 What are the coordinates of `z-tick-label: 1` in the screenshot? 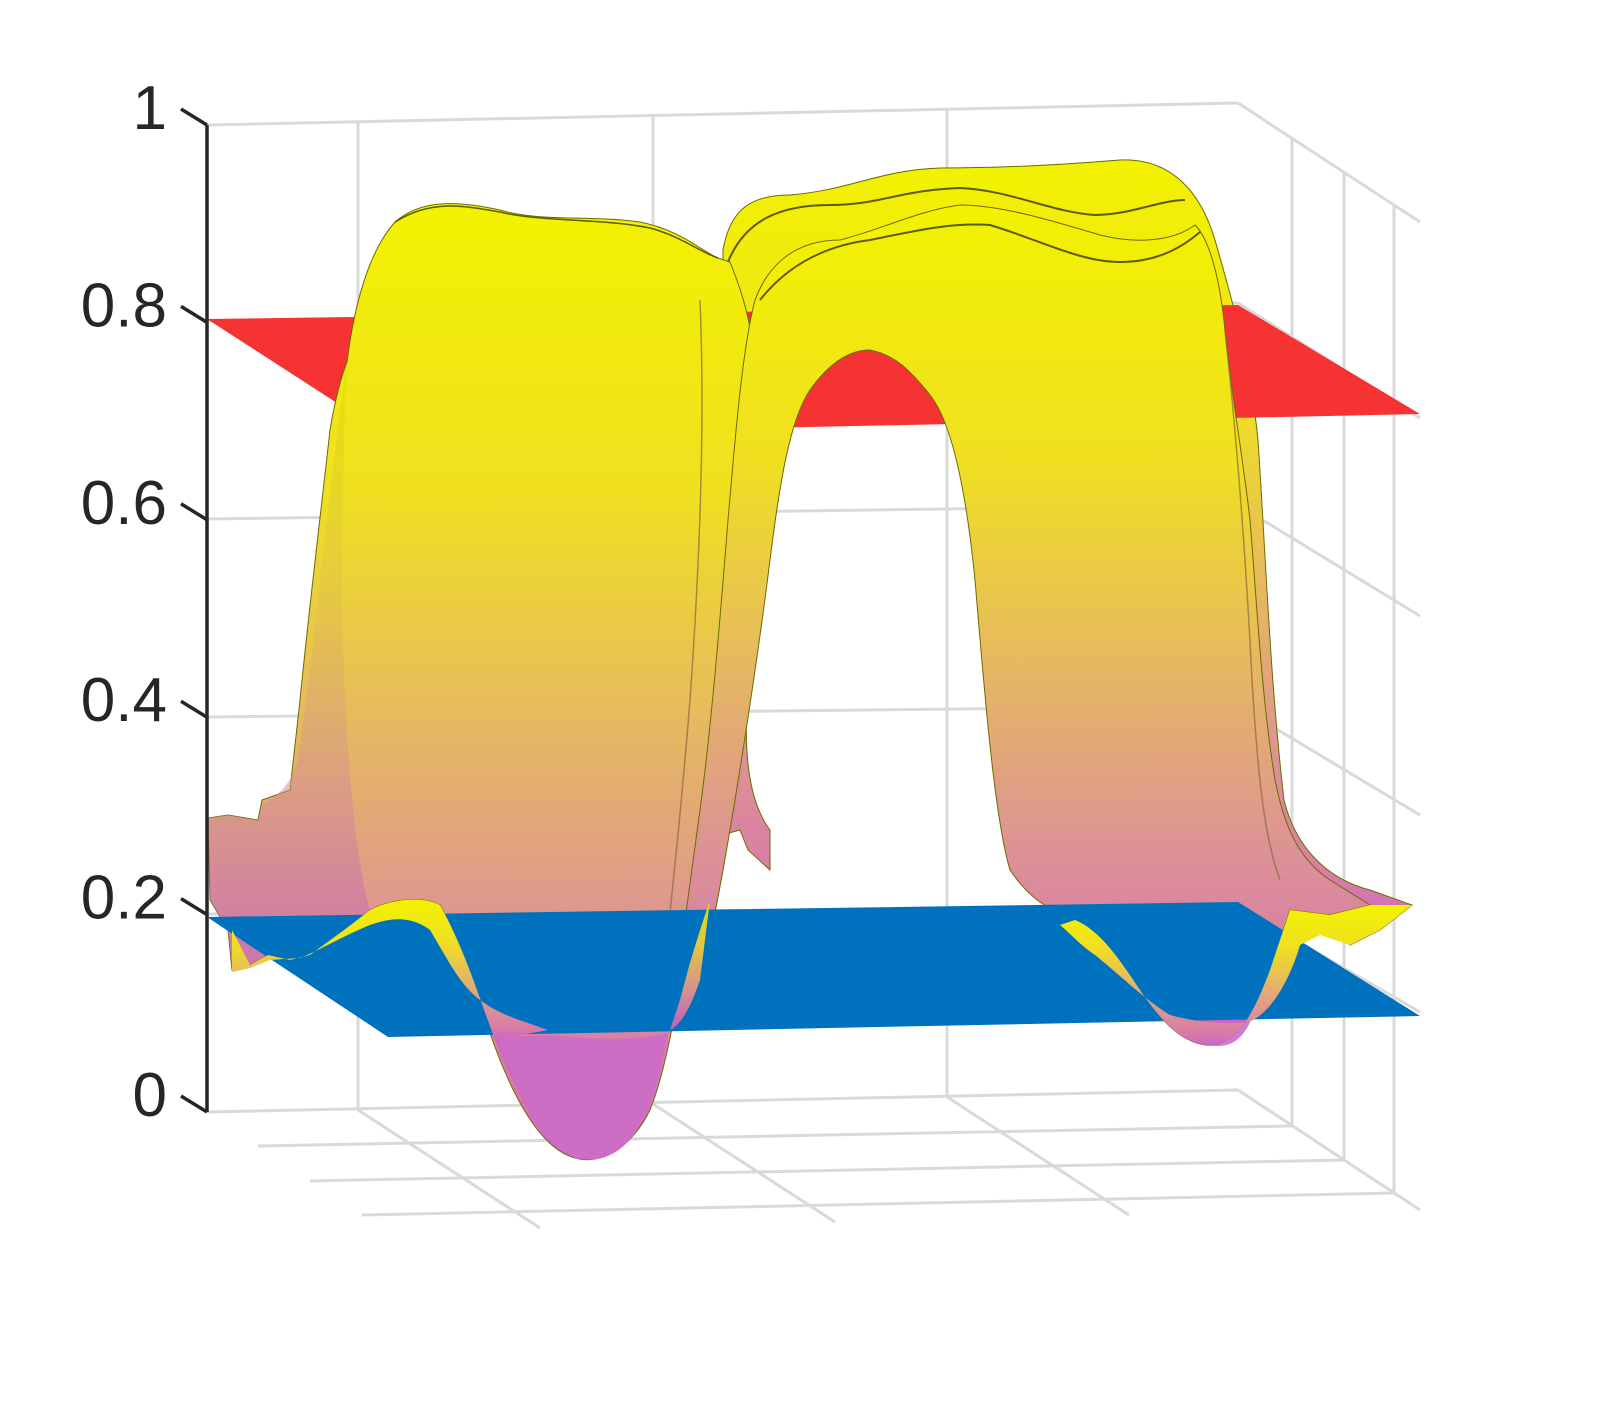 It's located at (150, 108).